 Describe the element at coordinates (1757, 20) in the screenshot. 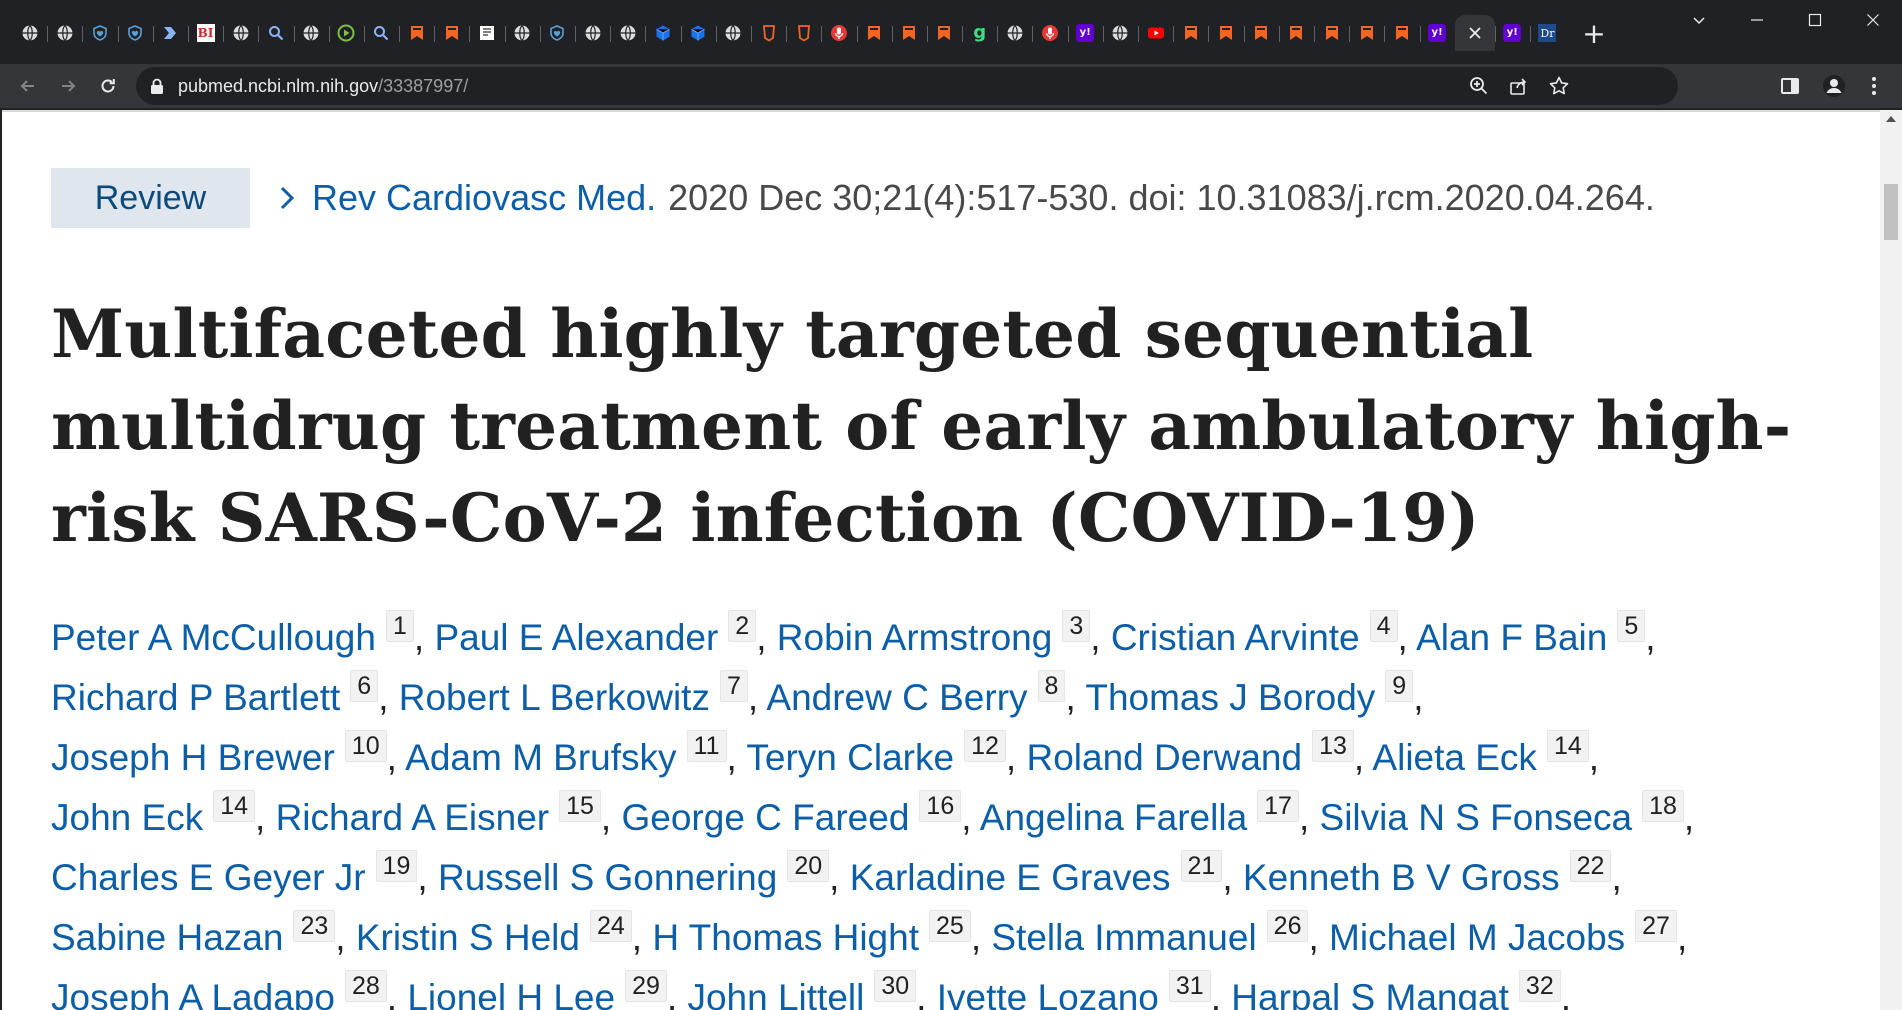

I see `minimize-button` at that location.